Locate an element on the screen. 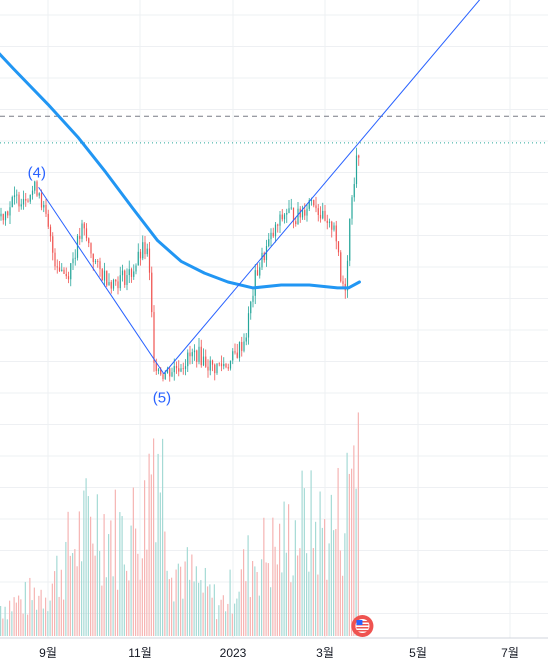  x-tick-label: 5월 is located at coordinates (418, 653).